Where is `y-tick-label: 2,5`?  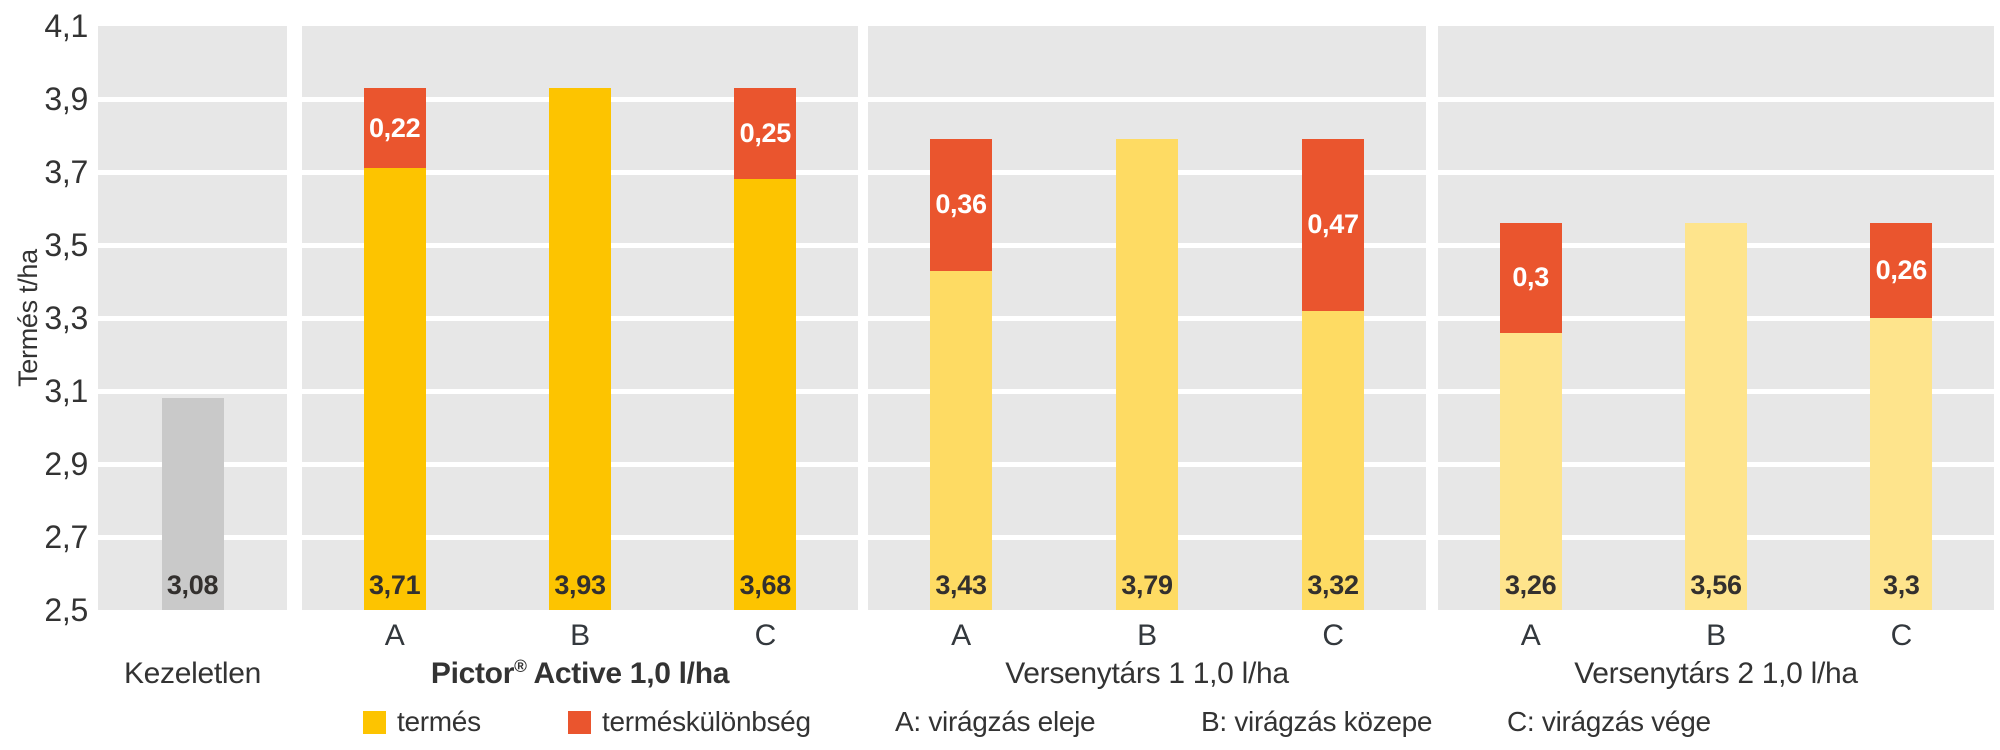 y-tick-label: 2,5 is located at coordinates (66, 610).